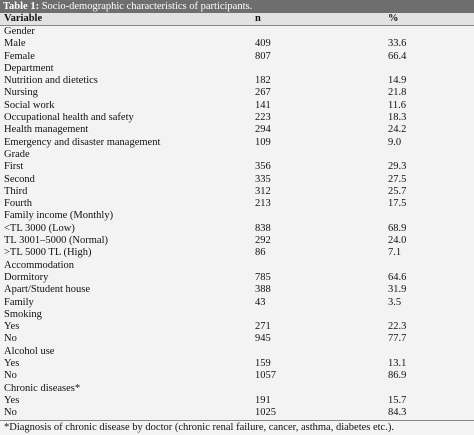 This screenshot has width=474, height=435. I want to click on section-row: Family income (Monthly), so click(237, 216).